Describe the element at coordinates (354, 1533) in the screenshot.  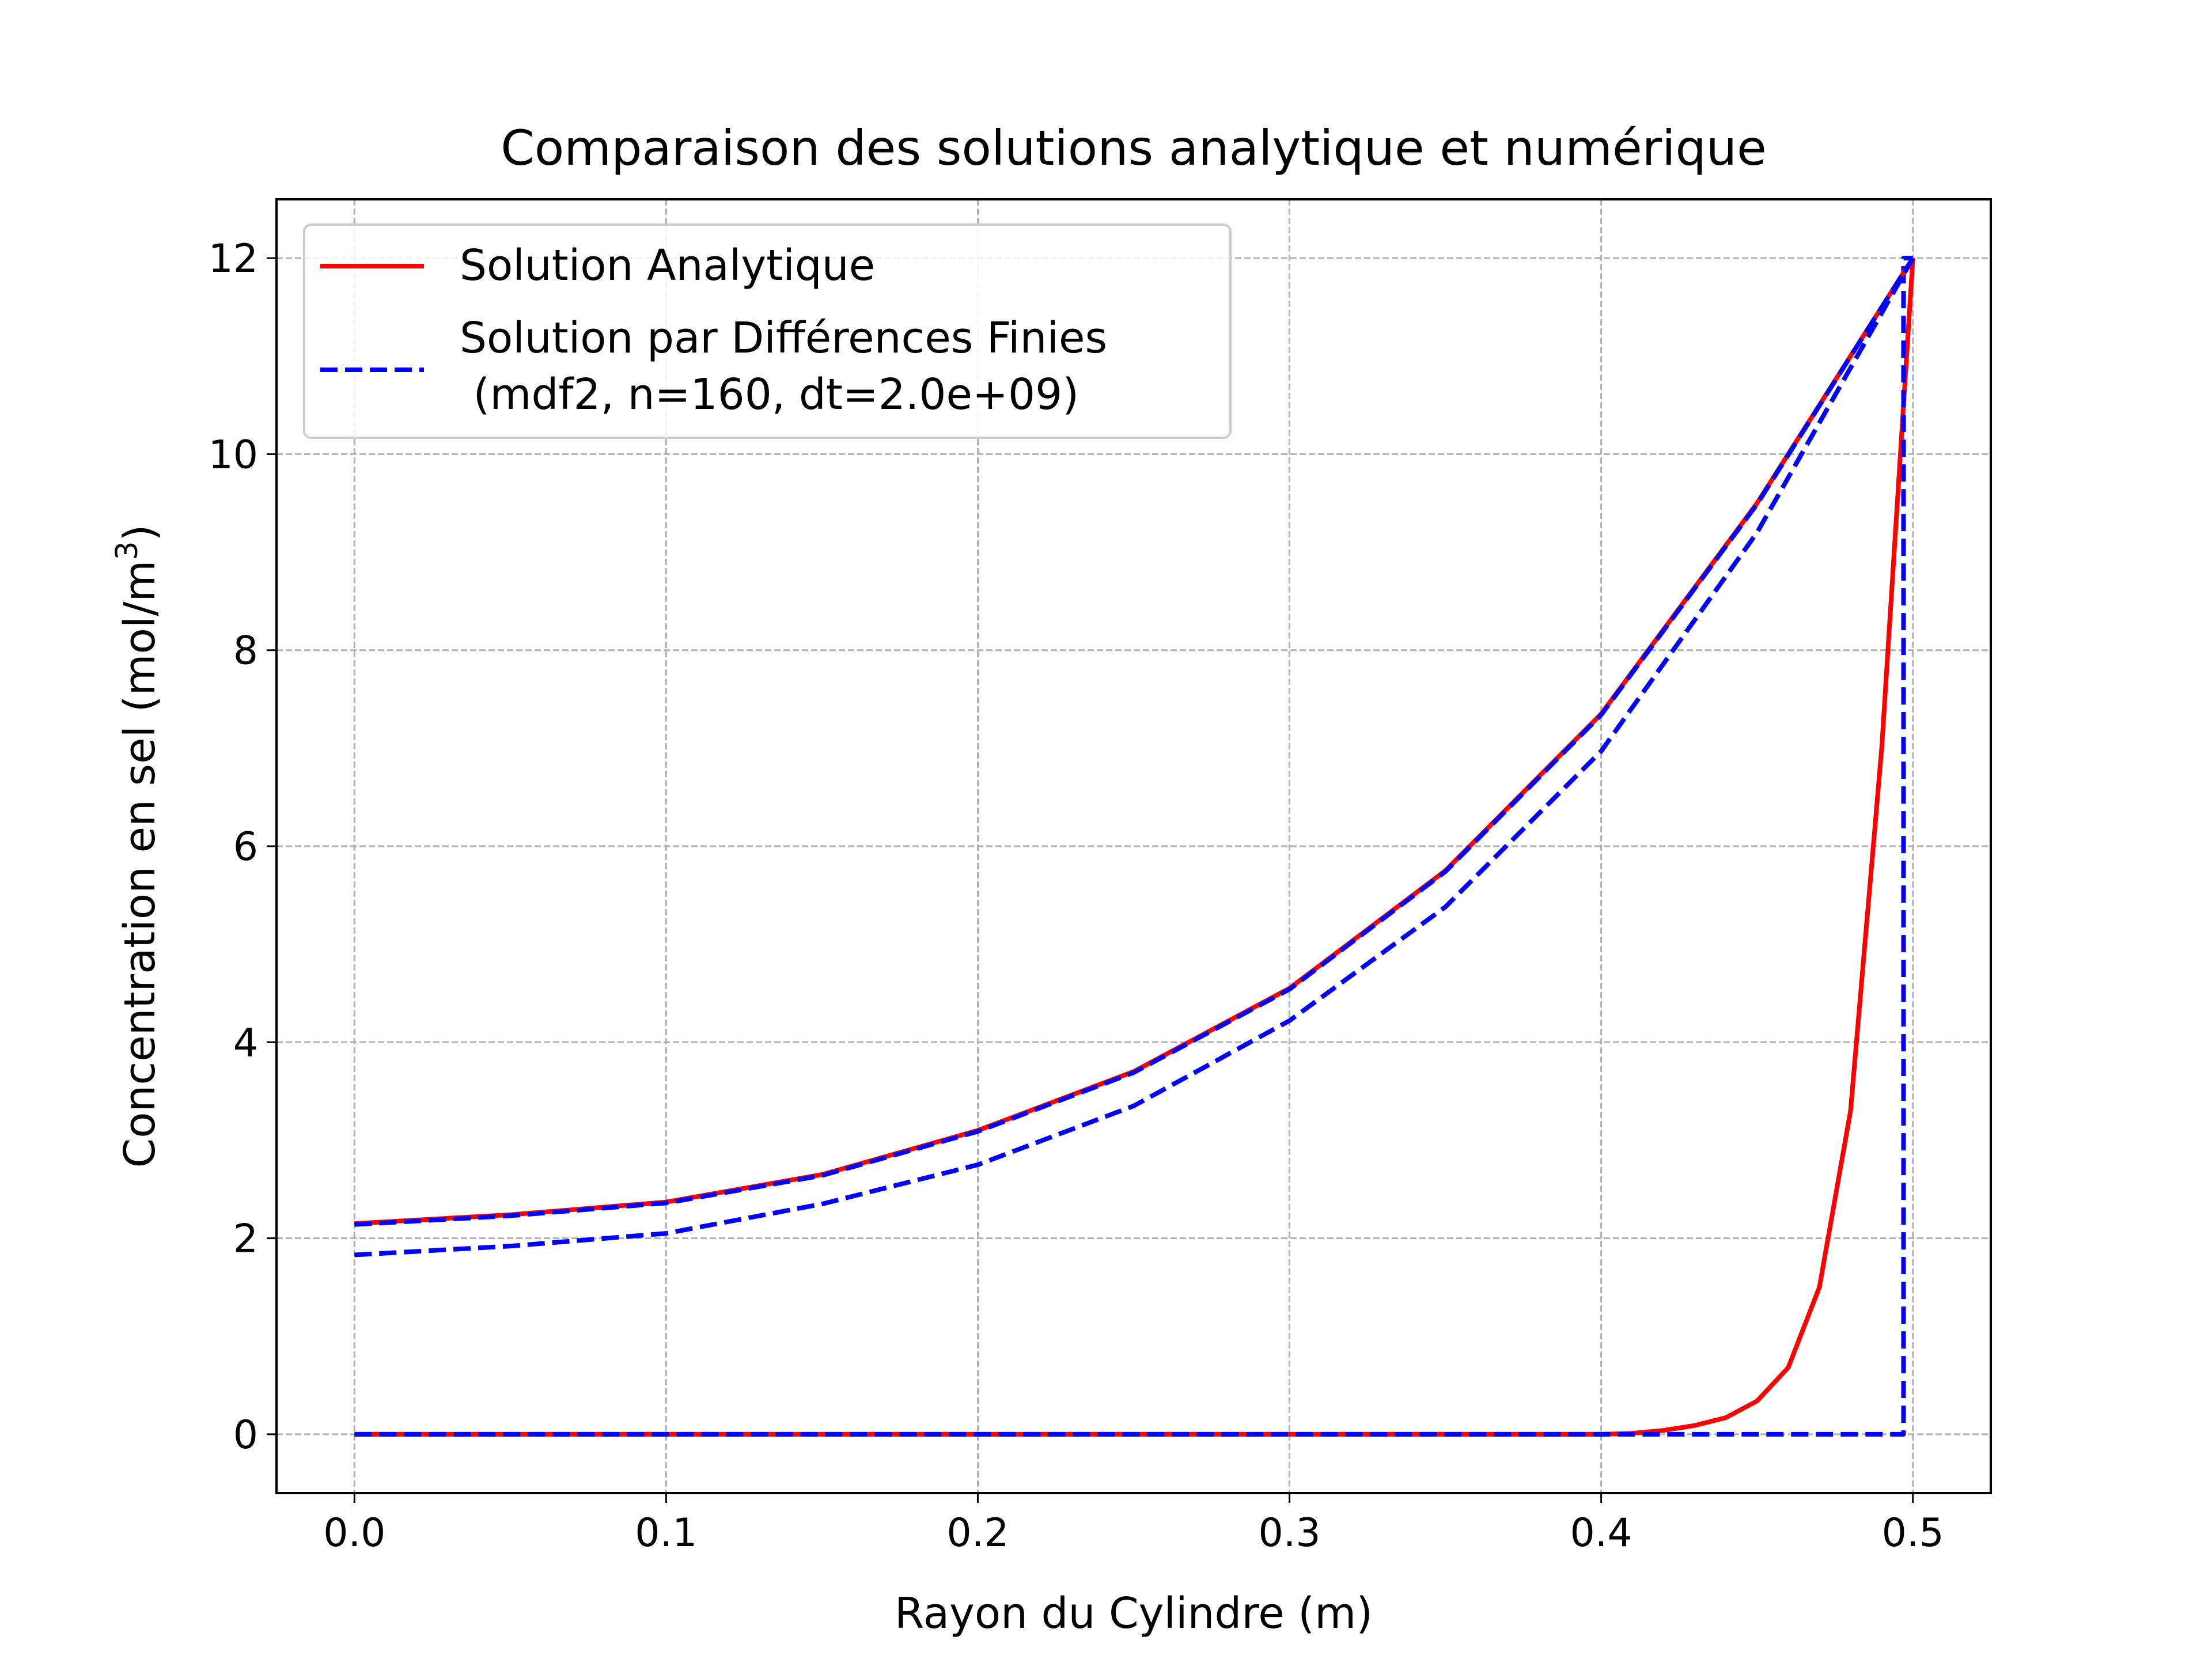
I see `x-tick-label: 0.0` at that location.